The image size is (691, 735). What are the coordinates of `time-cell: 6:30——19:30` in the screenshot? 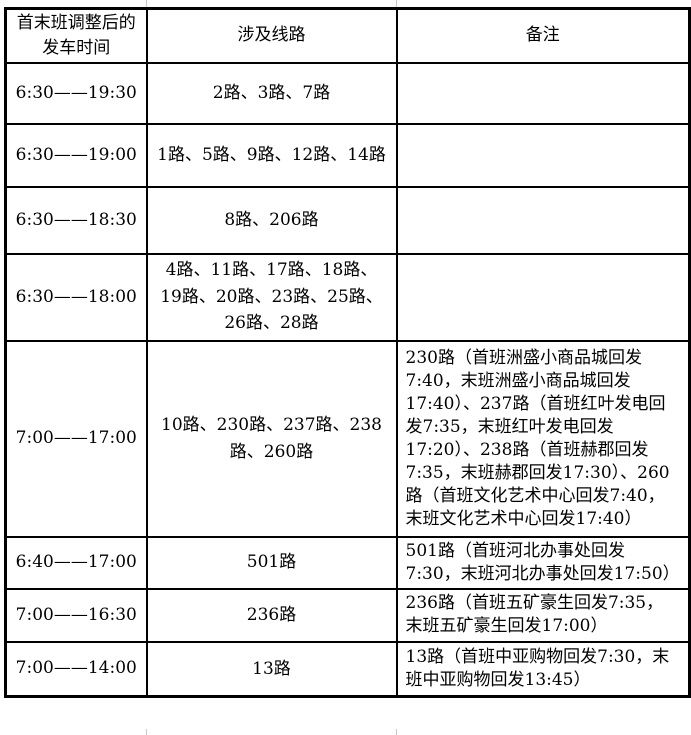 It's located at (76, 93).